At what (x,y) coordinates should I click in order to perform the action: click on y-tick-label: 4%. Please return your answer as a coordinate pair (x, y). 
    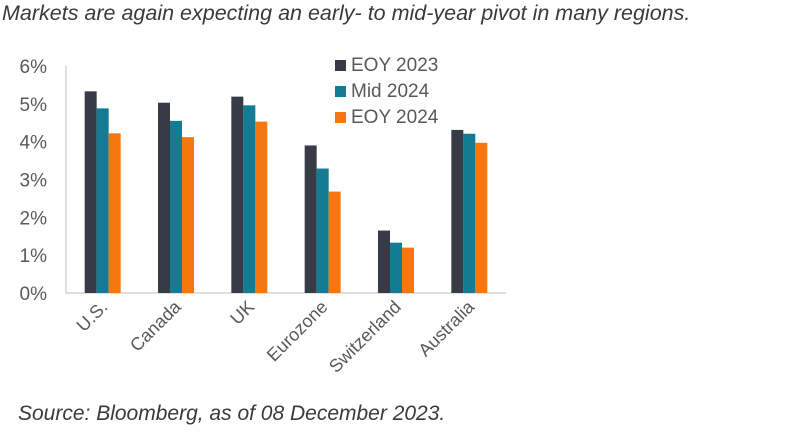
    Looking at the image, I should click on (34, 143).